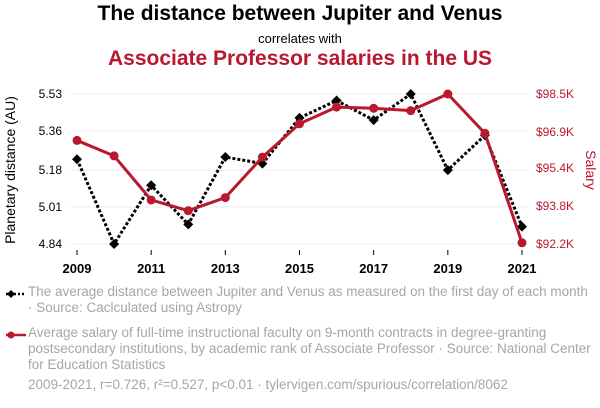 The height and width of the screenshot is (408, 600). I want to click on right-tick-label: $95.4K, so click(555, 168).